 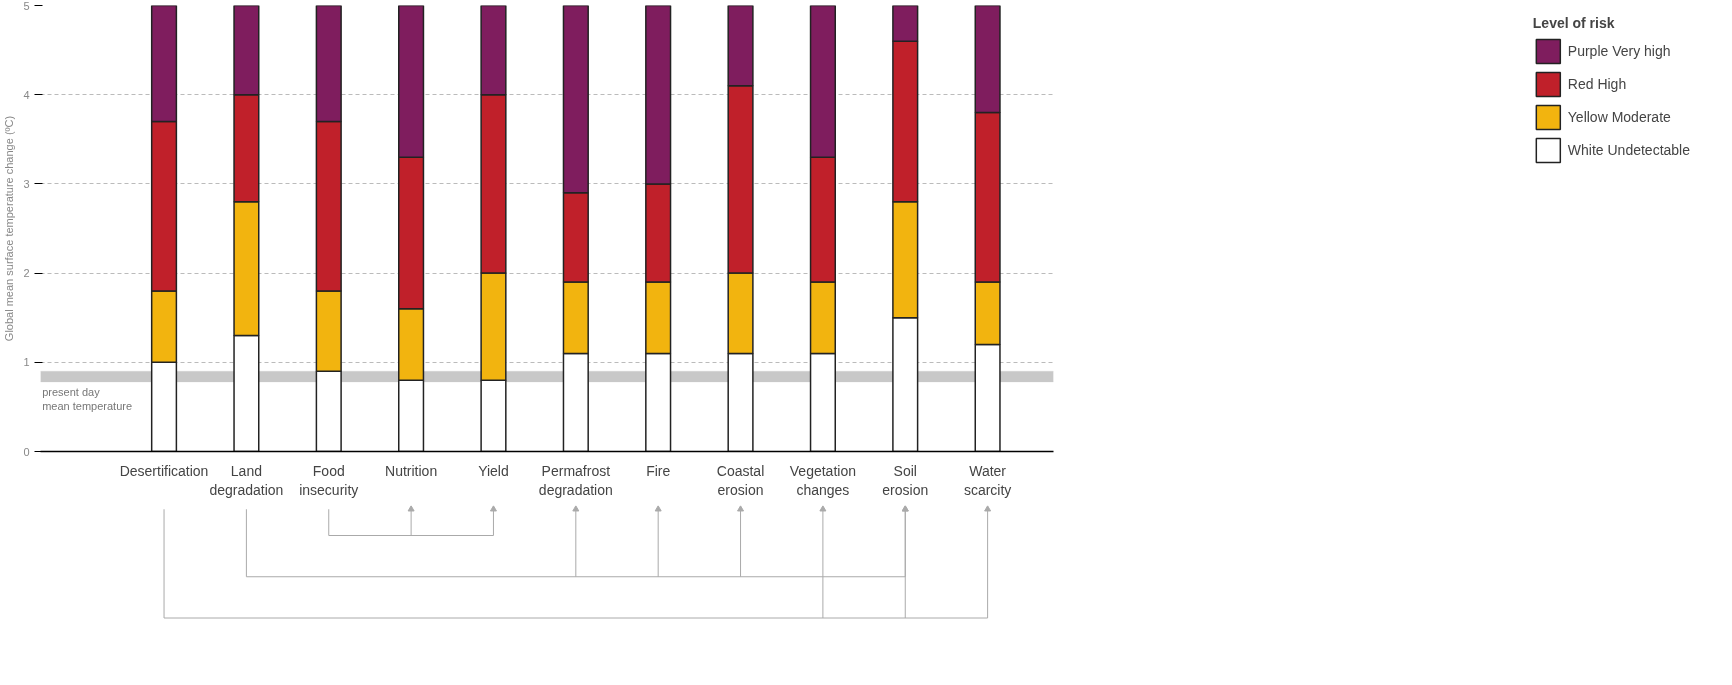 What do you see at coordinates (905, 480) in the screenshot?
I see `x-tick-label: Soil erosion` at bounding box center [905, 480].